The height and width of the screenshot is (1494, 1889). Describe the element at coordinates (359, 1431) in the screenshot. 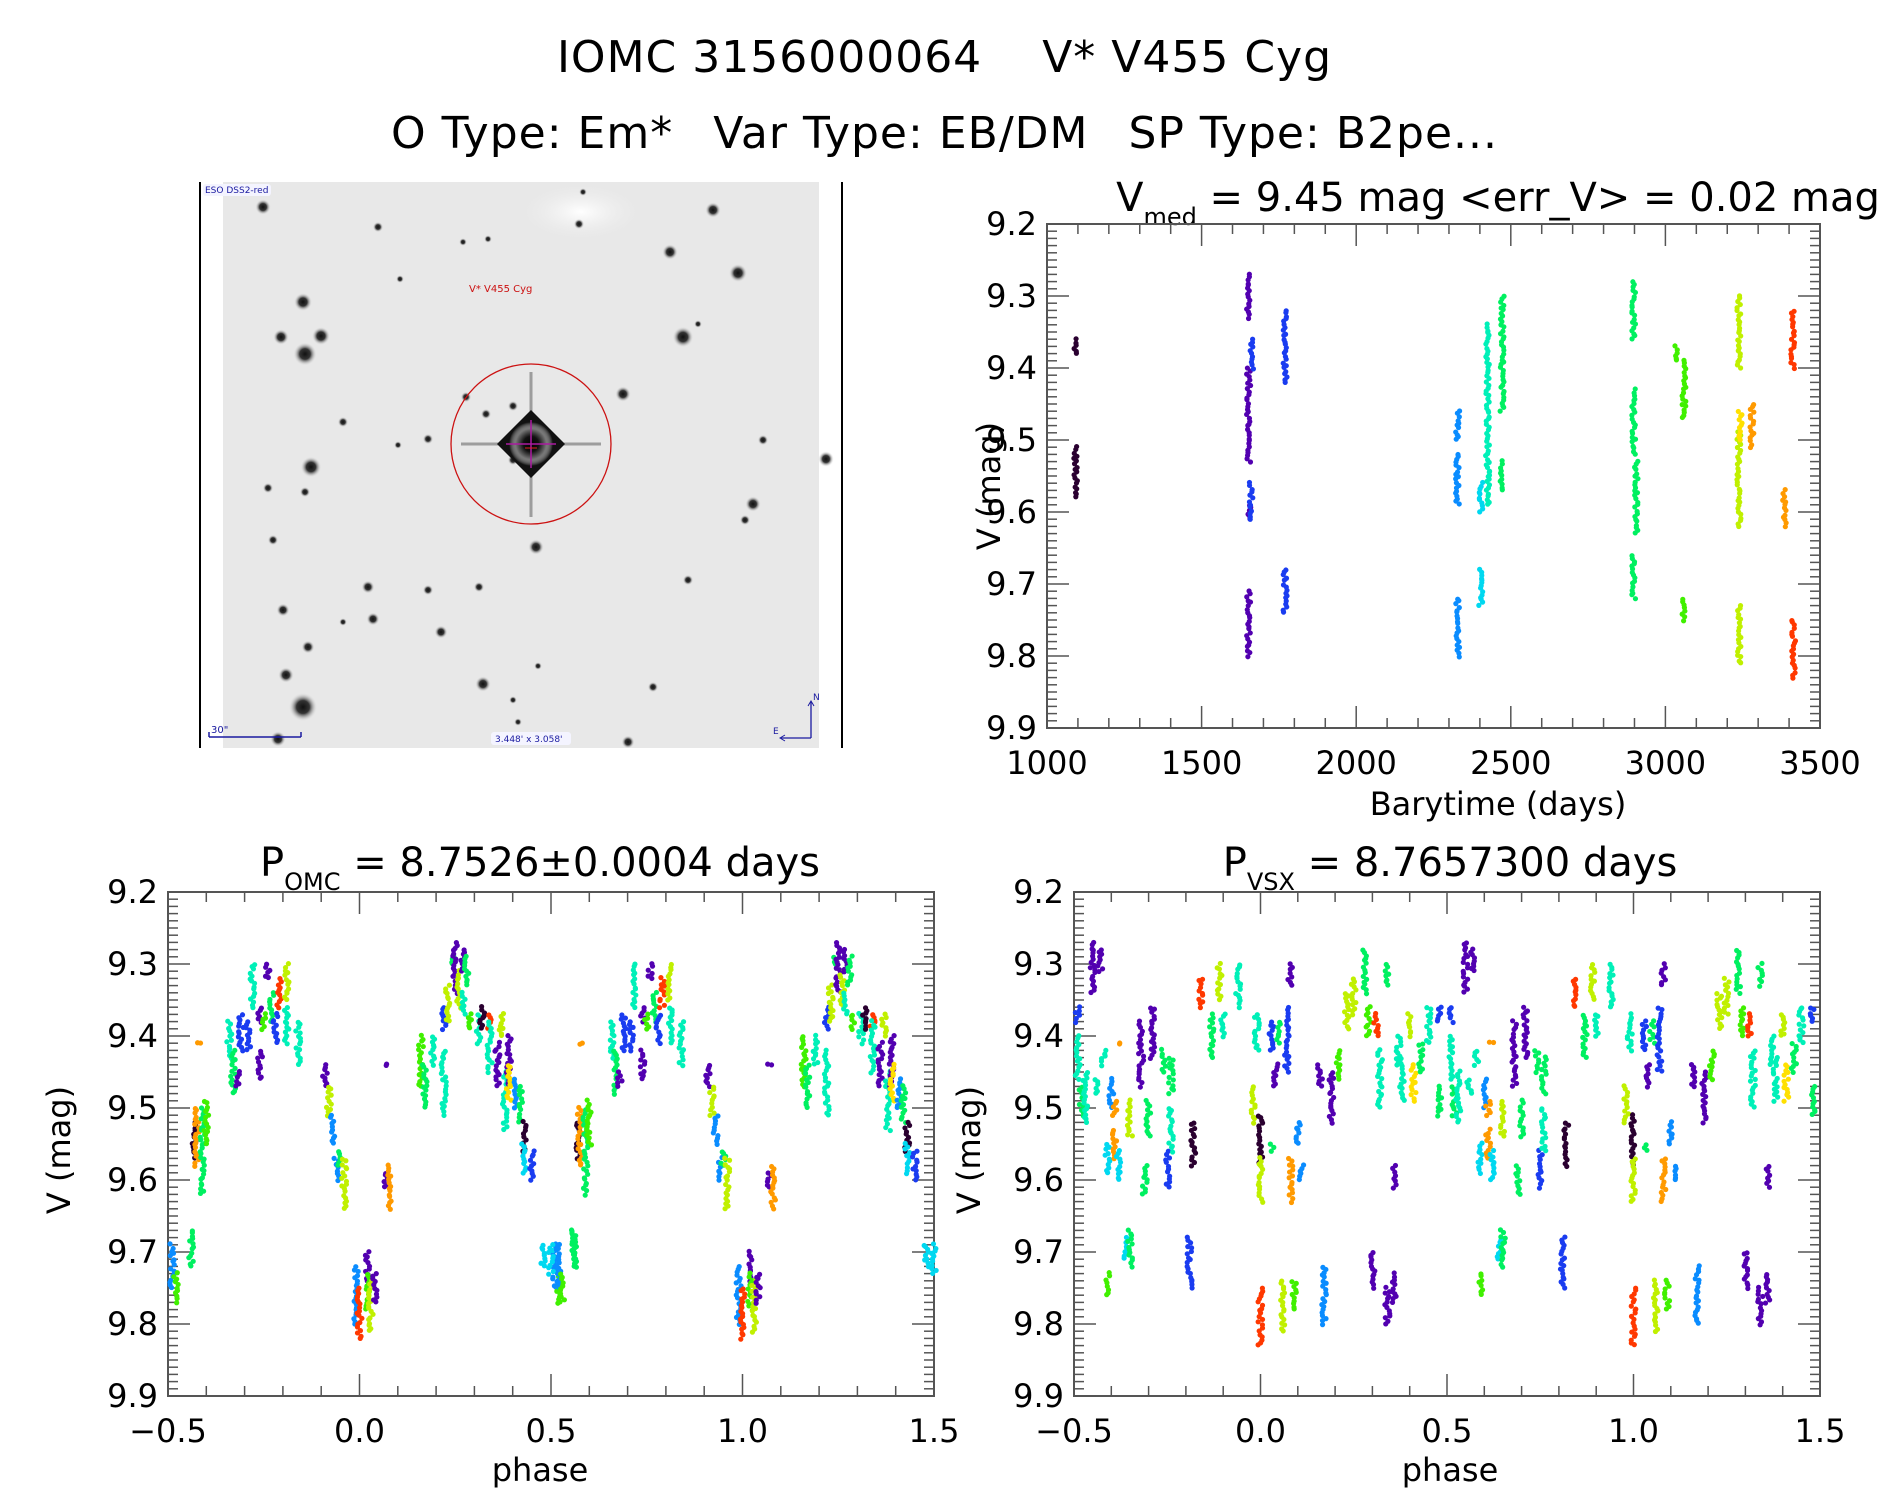

I see `phase_omc-xtick-label: 0.0` at that location.